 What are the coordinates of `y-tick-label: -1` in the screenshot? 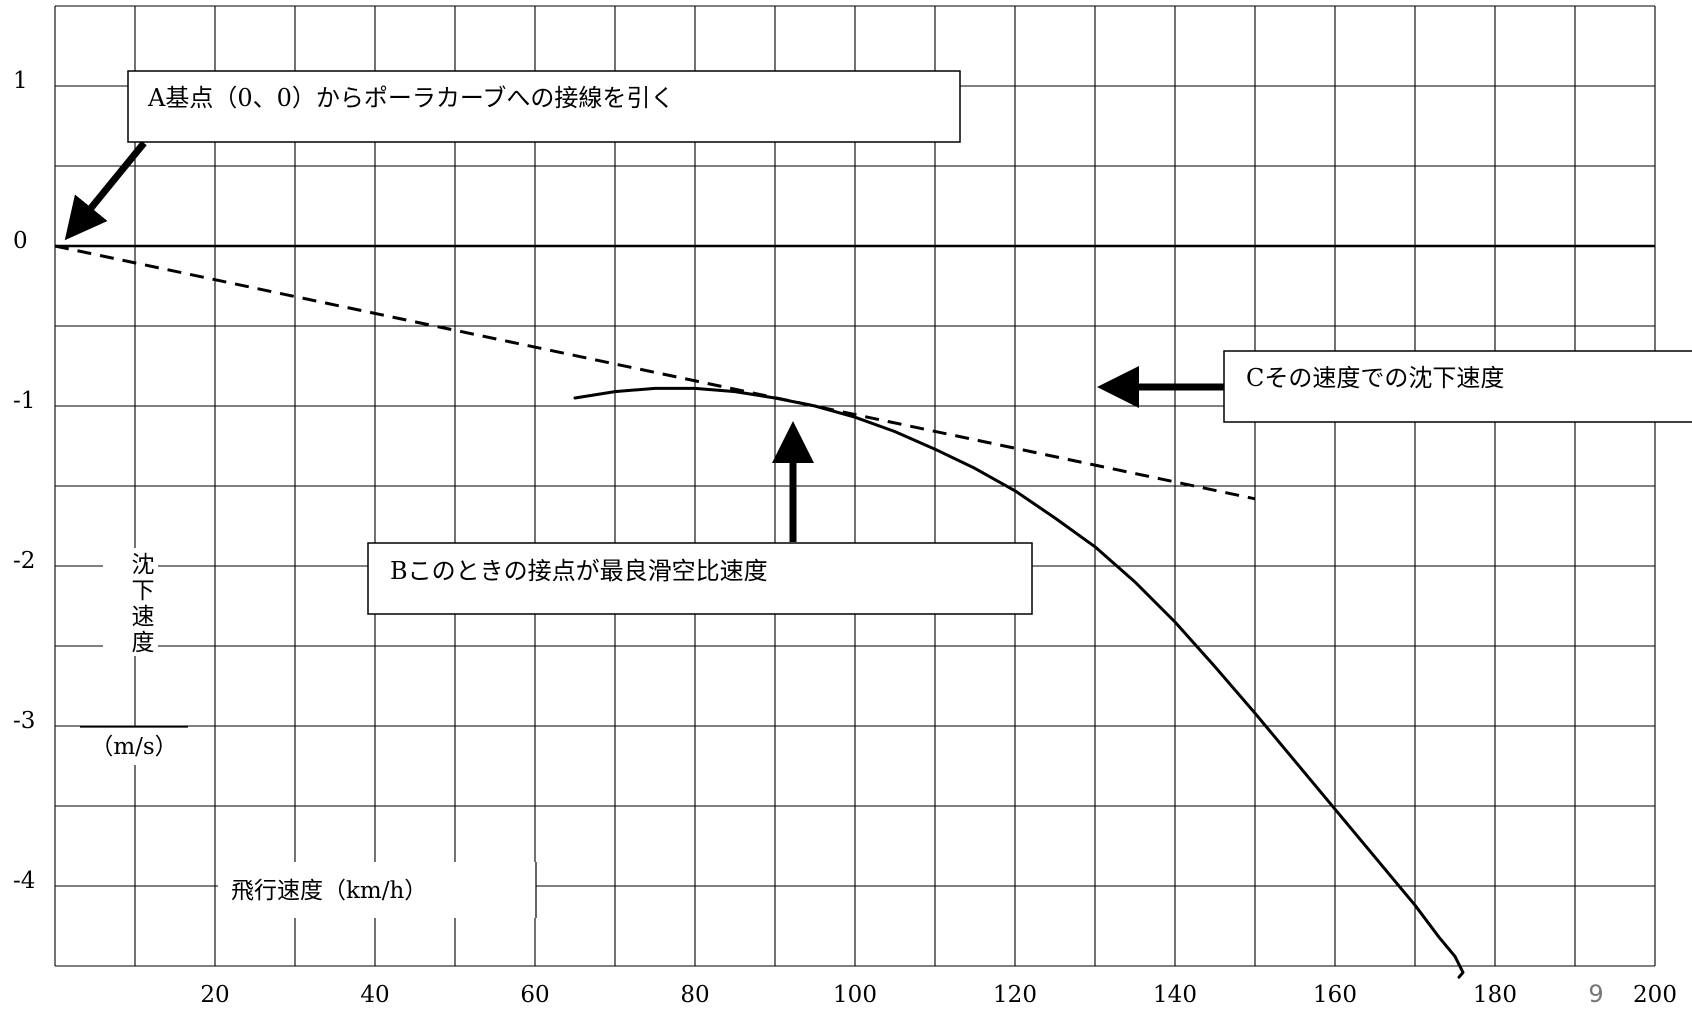 It's located at (24, 401).